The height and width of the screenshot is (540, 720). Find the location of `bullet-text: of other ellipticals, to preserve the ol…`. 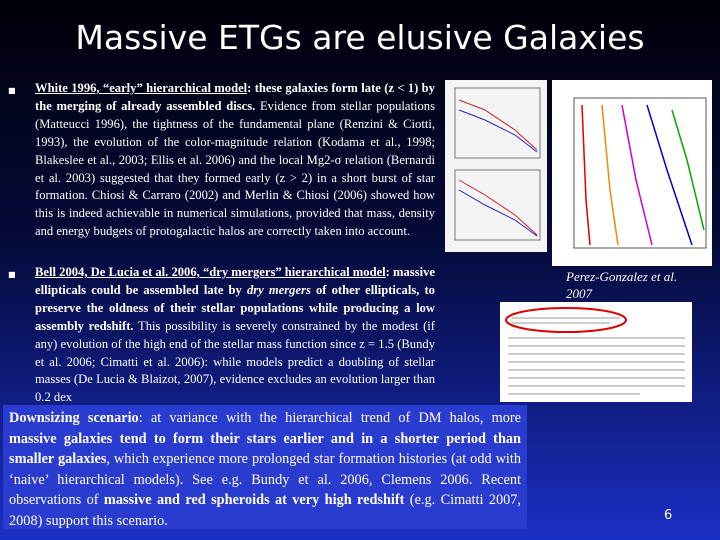

bullet-text: of other ellipticals, to preserve the ol… is located at coordinates (235, 307).